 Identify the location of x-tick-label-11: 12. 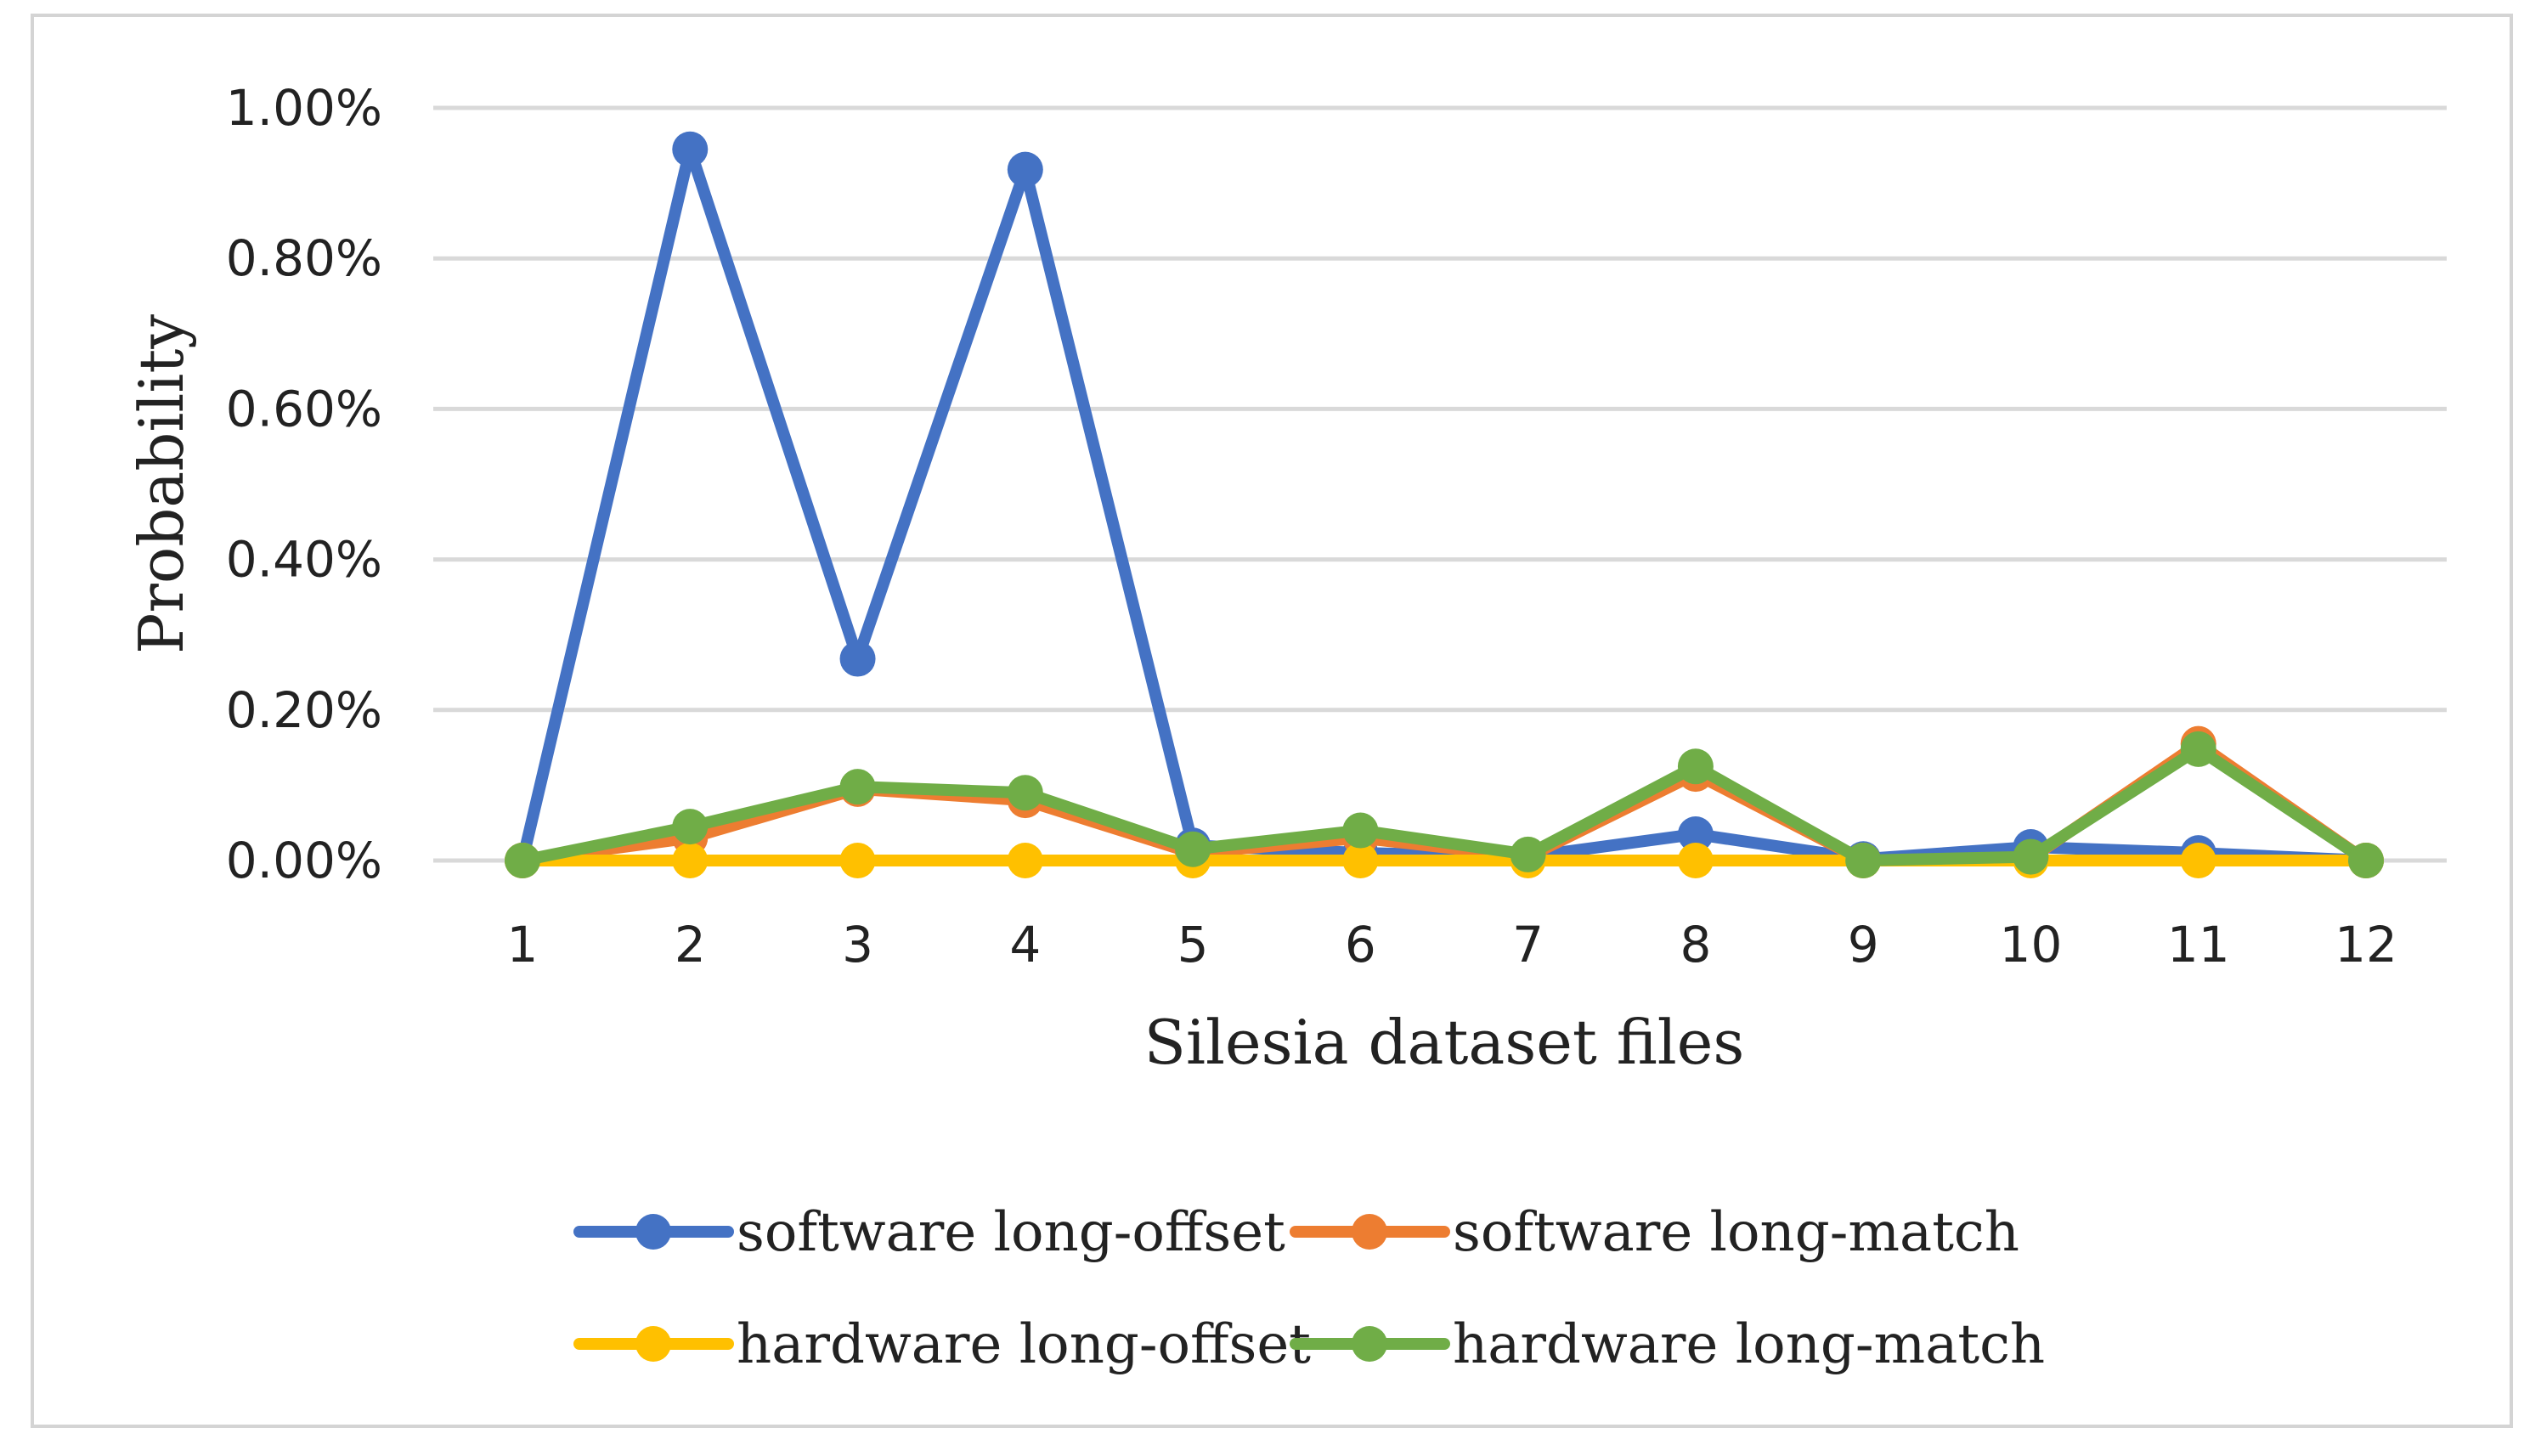
(2366, 944).